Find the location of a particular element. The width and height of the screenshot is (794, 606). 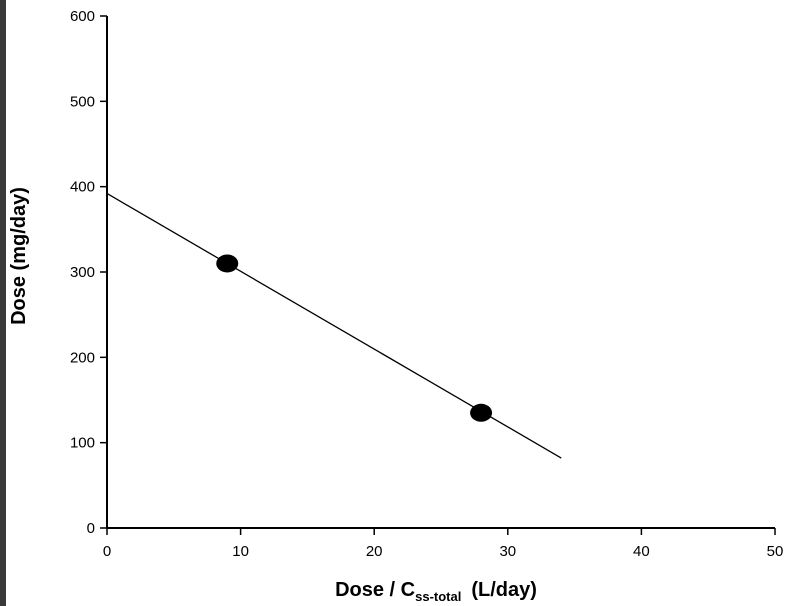

y-tick-label: 600 is located at coordinates (82, 16).